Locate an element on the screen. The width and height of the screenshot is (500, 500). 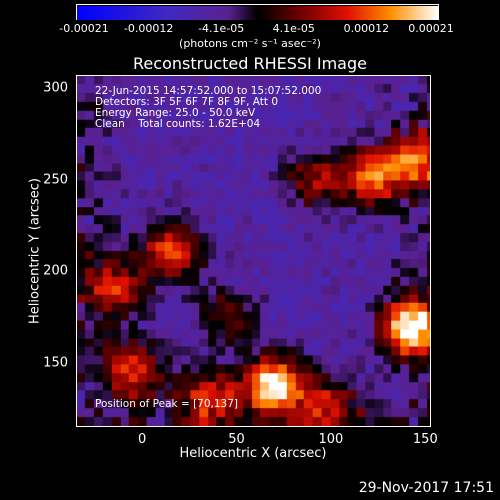
x-tick-label: 50 is located at coordinates (236, 439).